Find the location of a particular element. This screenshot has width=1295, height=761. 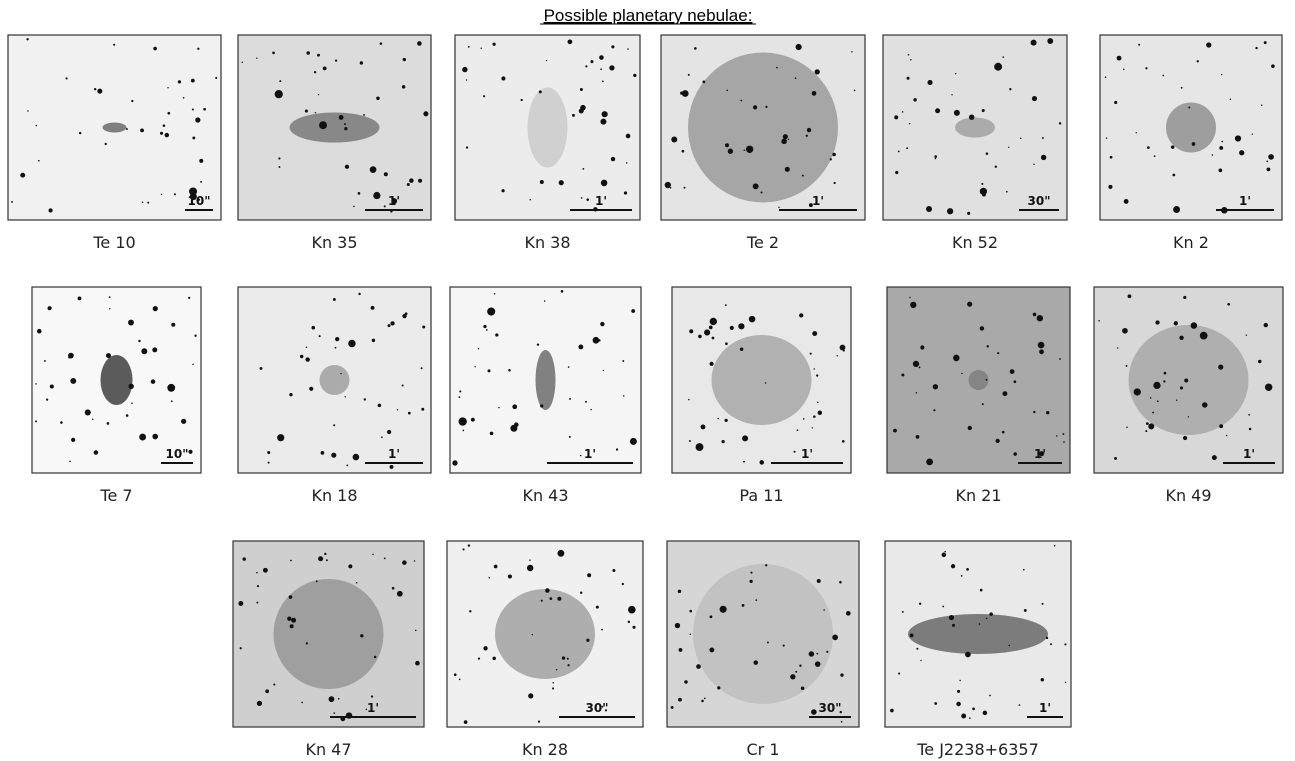

panel: 10" Te 10 is located at coordinates (114, 143).